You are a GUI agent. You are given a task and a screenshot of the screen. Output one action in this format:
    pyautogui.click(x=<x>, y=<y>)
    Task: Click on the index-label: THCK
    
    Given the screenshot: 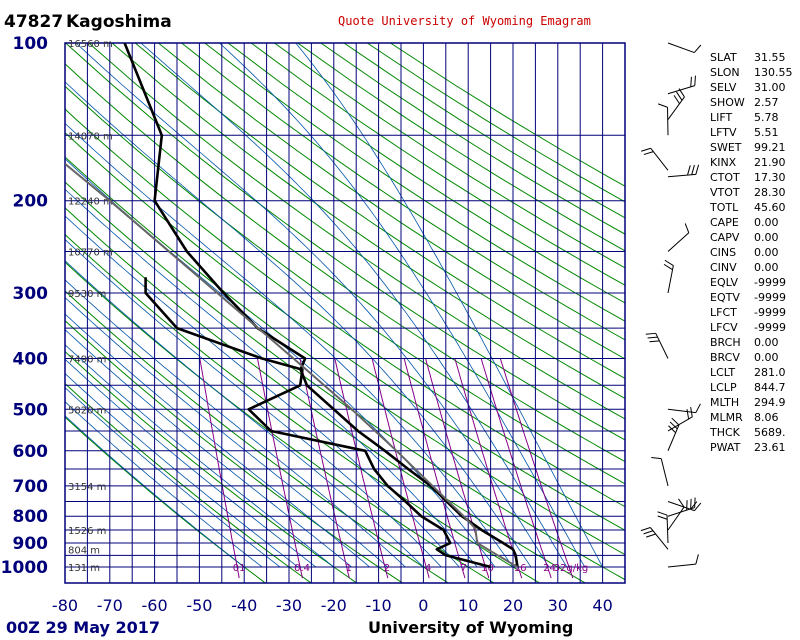 What is the action you would take?
    pyautogui.click(x=725, y=432)
    